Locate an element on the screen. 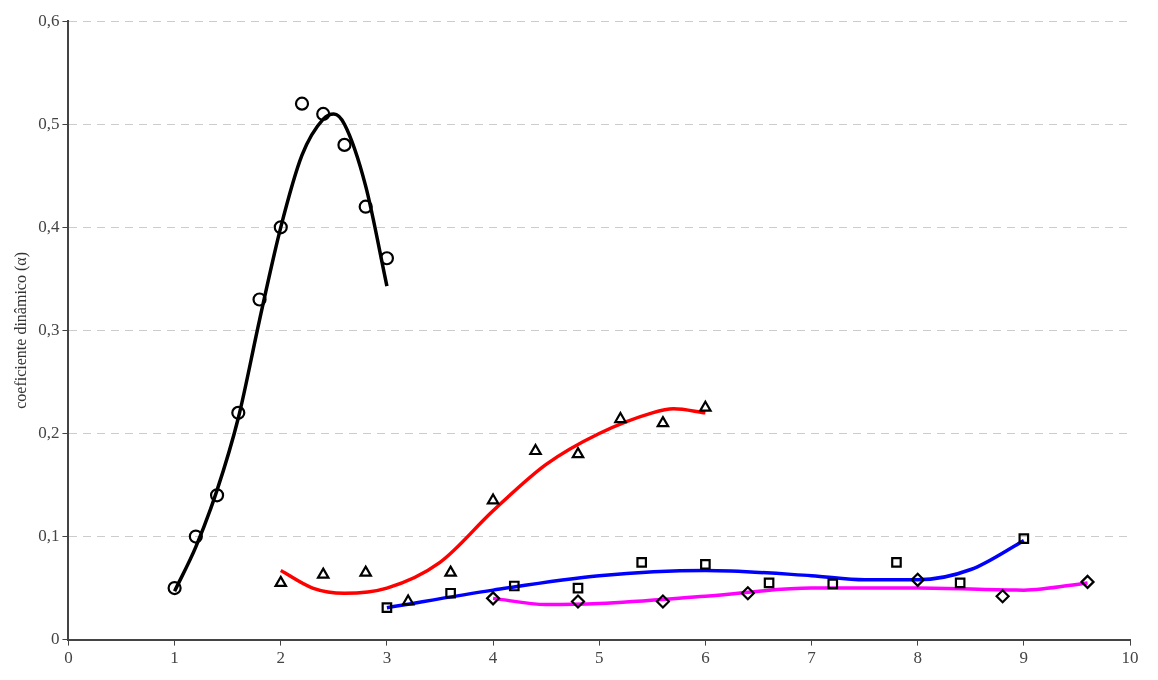 The image size is (1158, 680). x-tick-label: 9 is located at coordinates (1024, 658).